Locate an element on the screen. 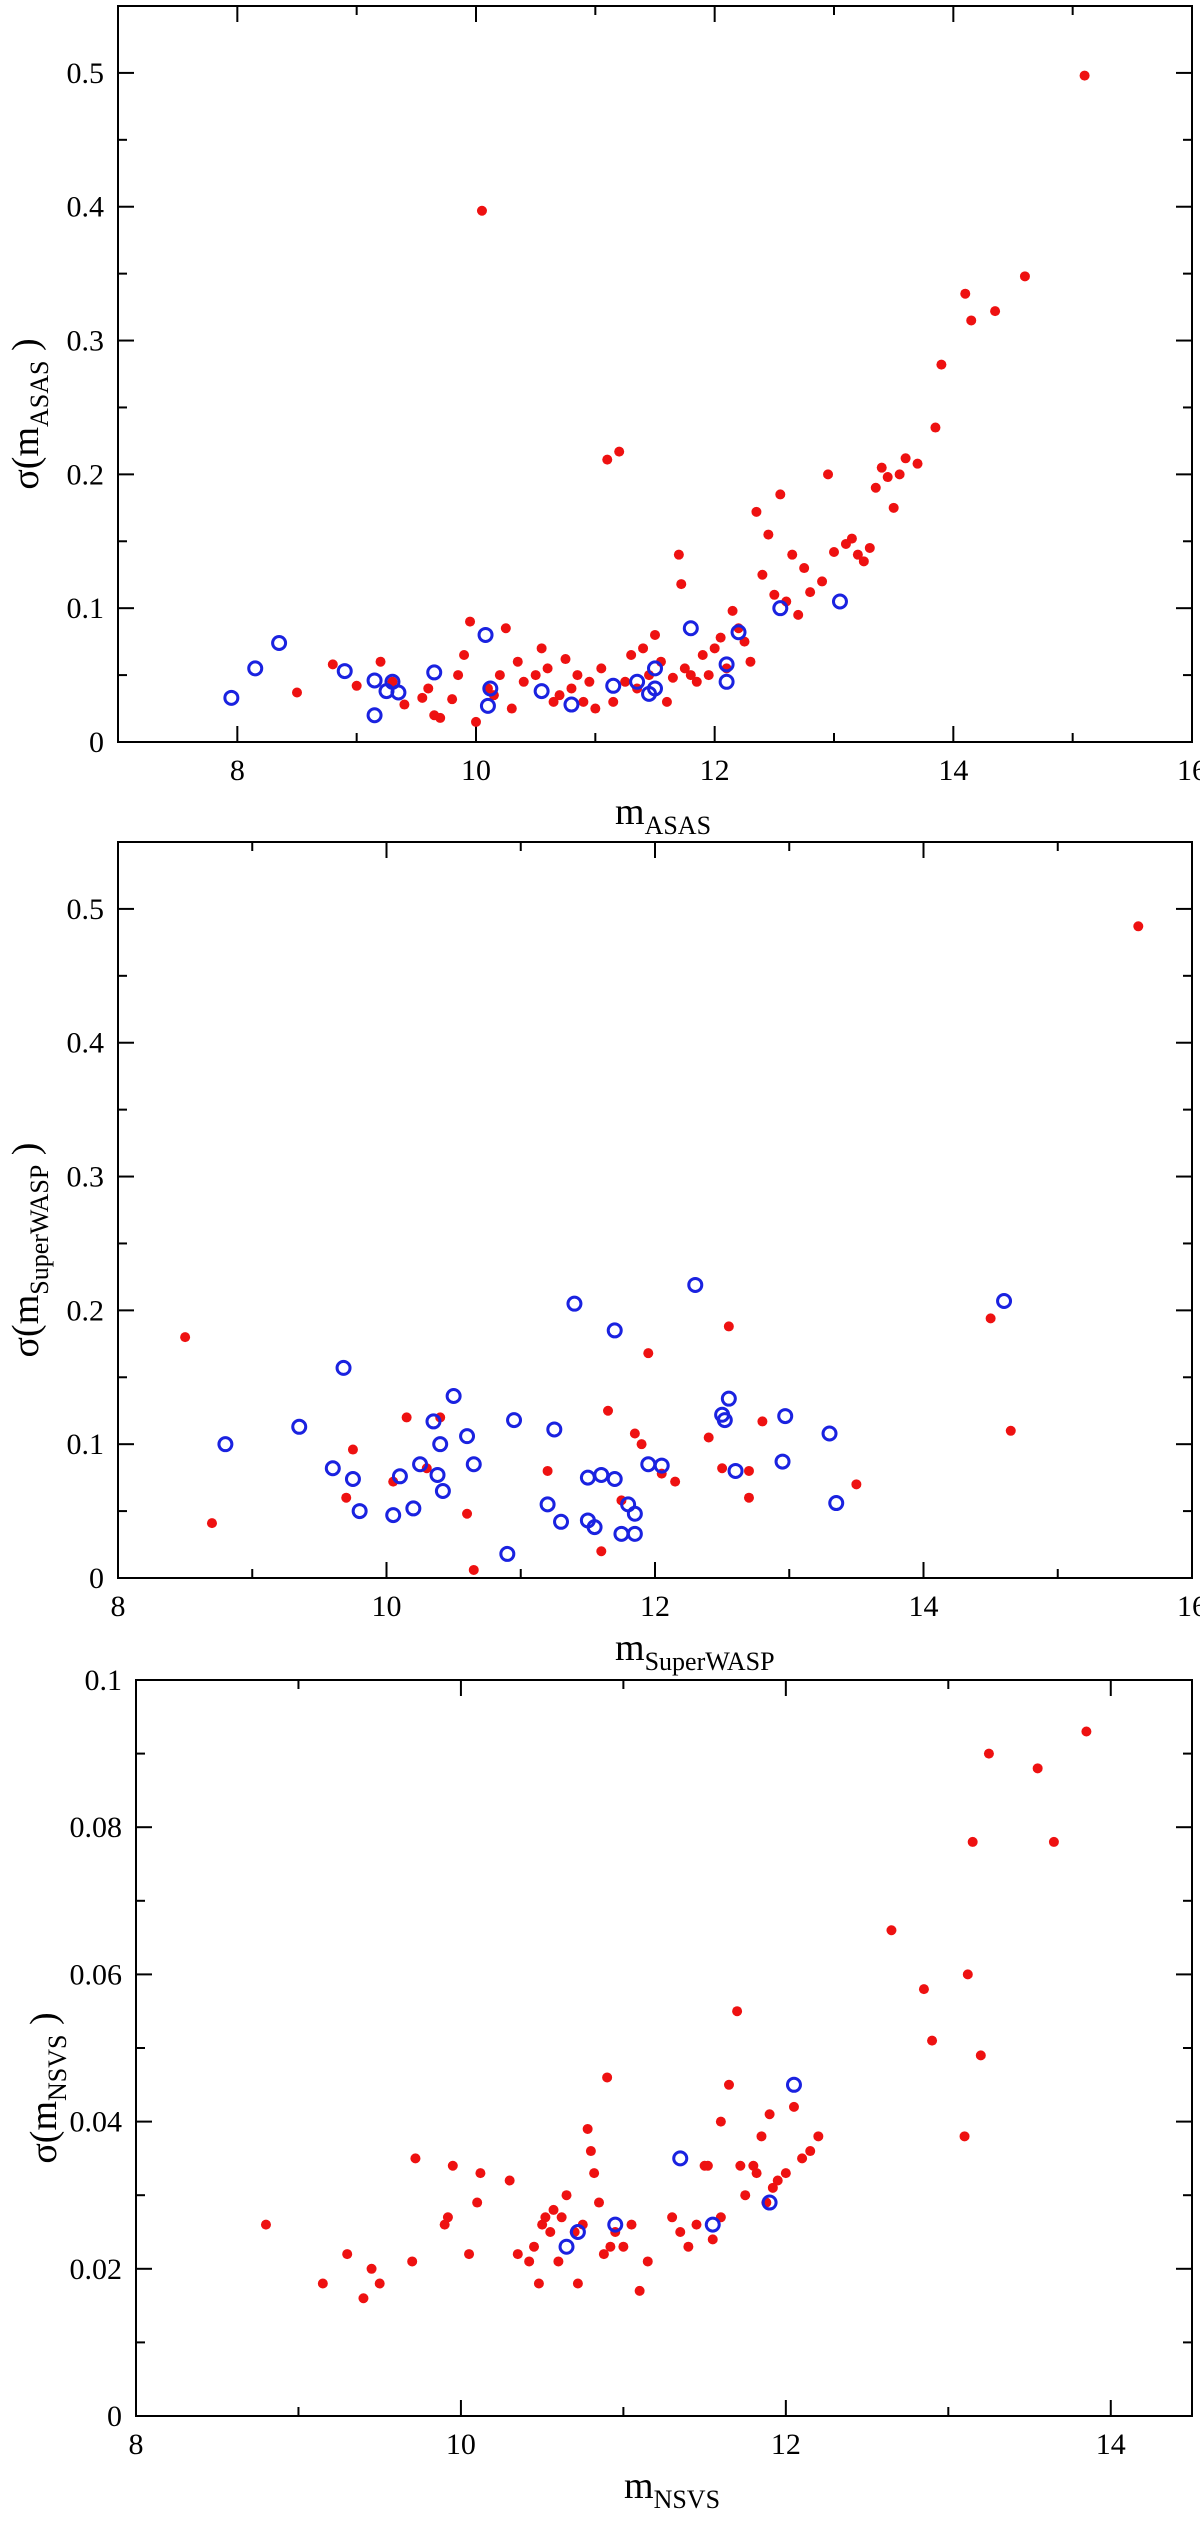  x-axis-title: mSuperWASP is located at coordinates (695, 1651).